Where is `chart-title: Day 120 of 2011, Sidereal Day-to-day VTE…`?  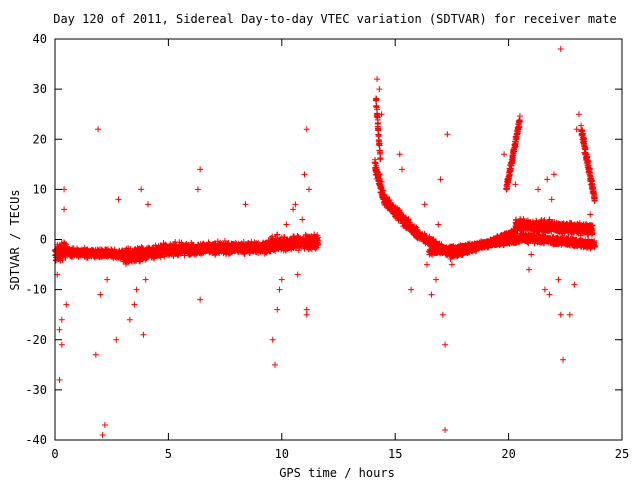
chart-title: Day 120 of 2011, Sidereal Day-to-day VTE… is located at coordinates (335, 19).